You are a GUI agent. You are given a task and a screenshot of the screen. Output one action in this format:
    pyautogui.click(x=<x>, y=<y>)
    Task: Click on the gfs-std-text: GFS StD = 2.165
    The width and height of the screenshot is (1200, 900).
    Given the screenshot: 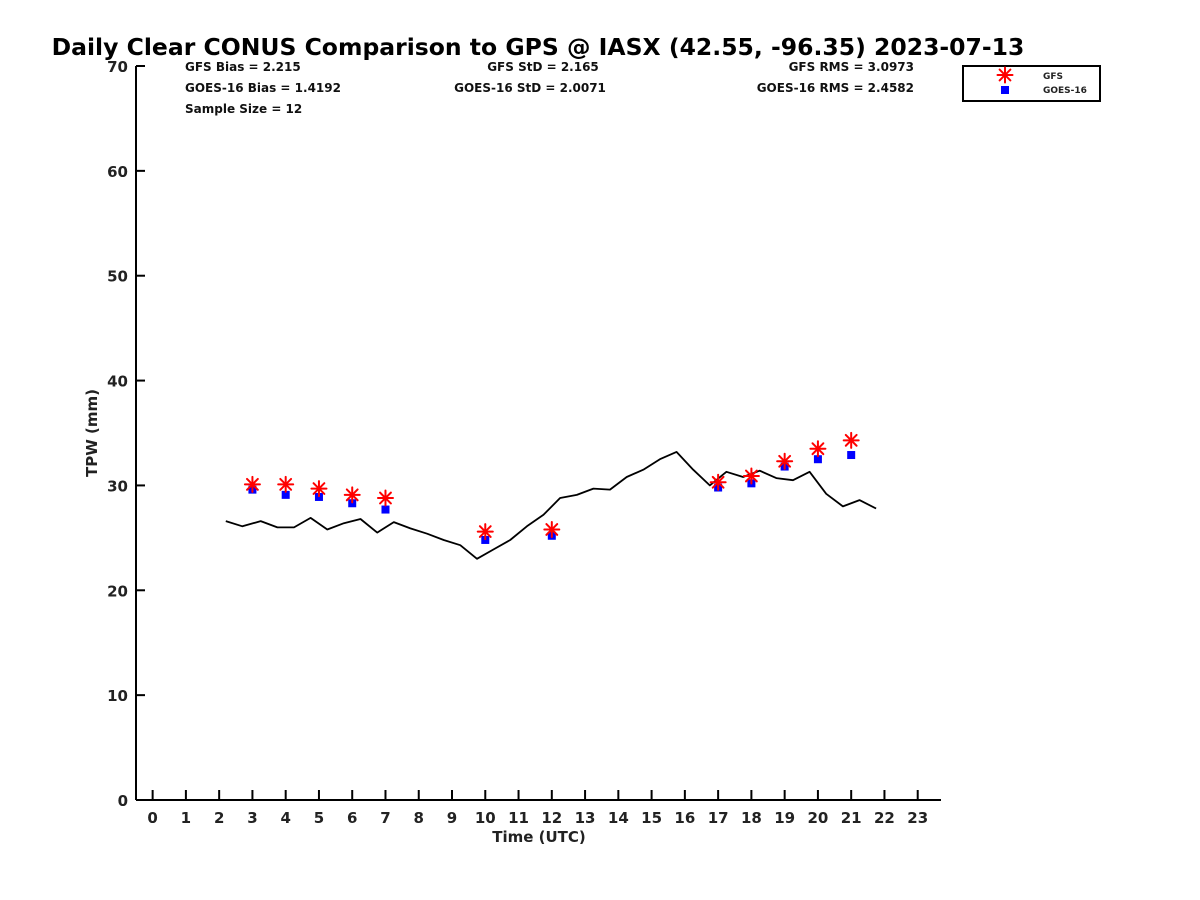 What is the action you would take?
    pyautogui.click(x=543, y=67)
    